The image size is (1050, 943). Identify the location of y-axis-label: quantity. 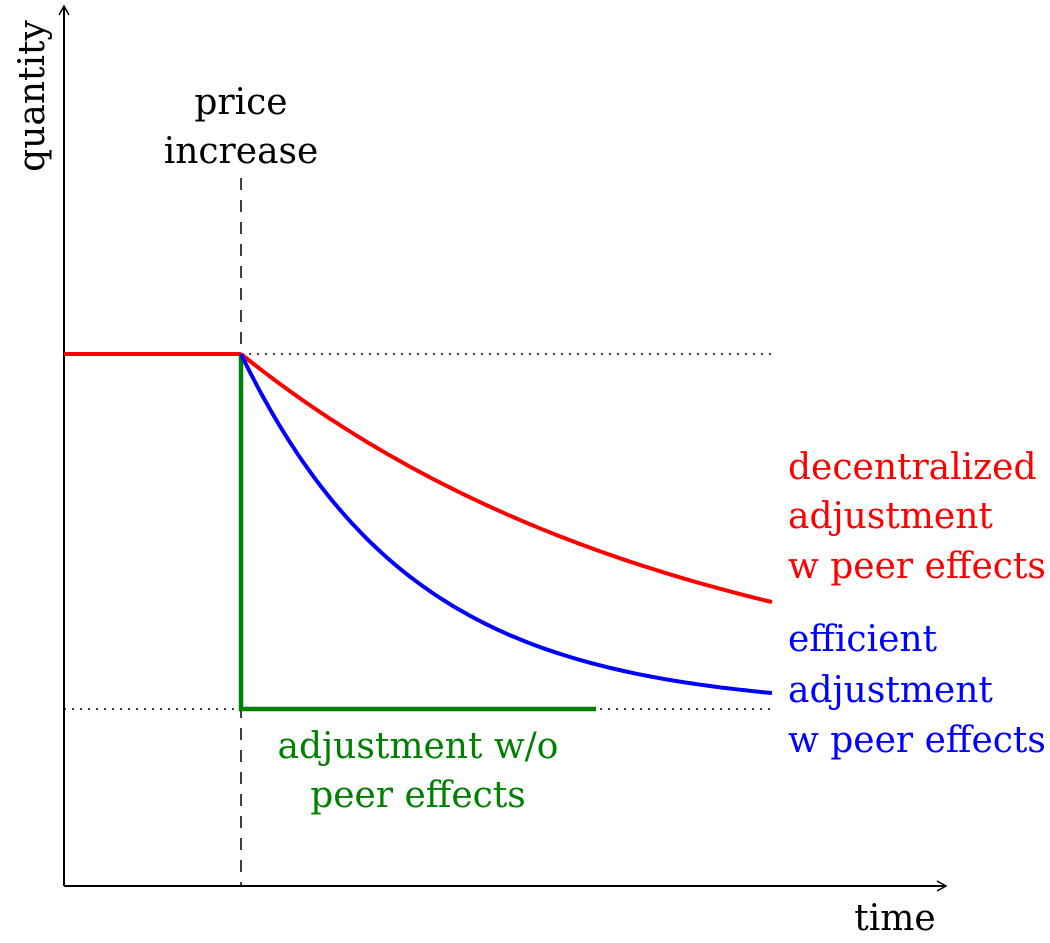
(32, 96).